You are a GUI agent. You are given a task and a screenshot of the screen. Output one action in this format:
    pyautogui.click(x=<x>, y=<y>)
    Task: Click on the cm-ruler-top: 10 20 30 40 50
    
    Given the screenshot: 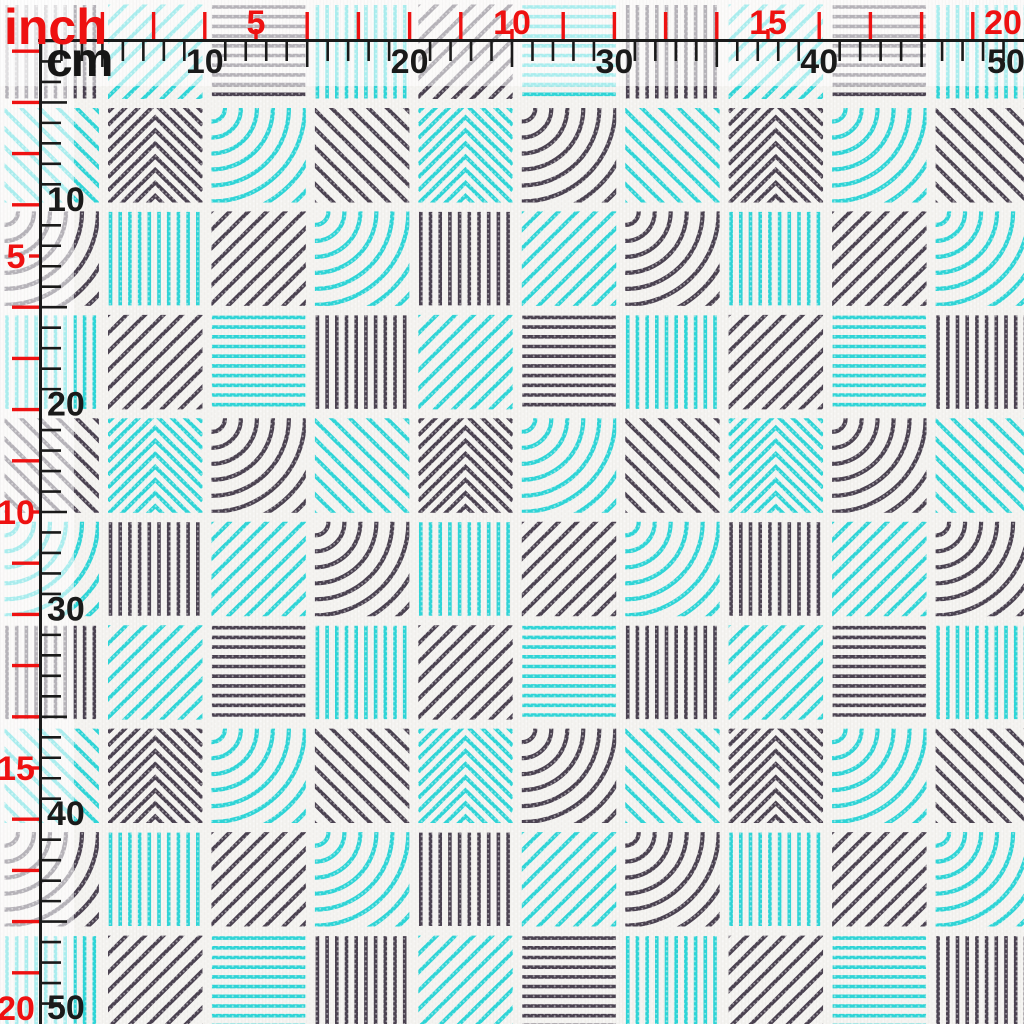 What is the action you would take?
    pyautogui.click(x=531, y=60)
    